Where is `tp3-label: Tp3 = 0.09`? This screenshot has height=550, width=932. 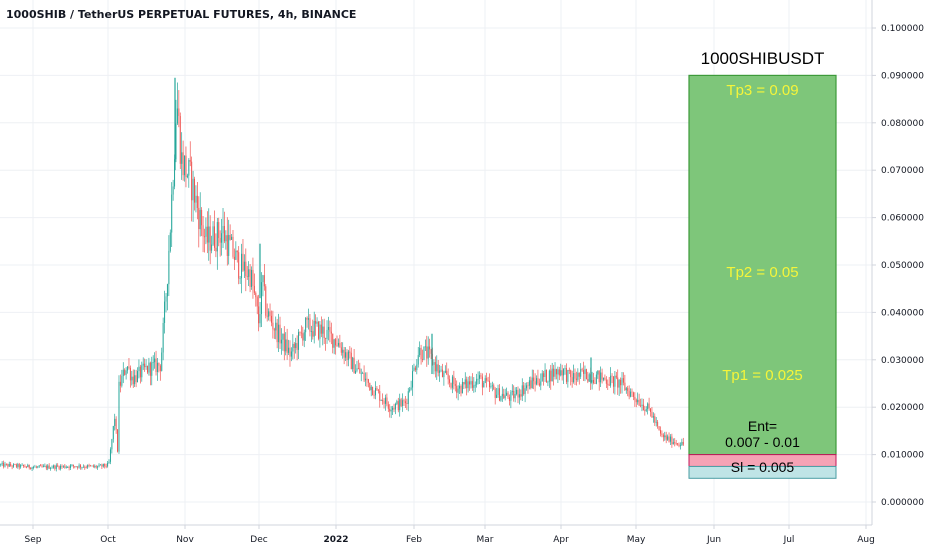 tp3-label: Tp3 = 0.09 is located at coordinates (762, 90).